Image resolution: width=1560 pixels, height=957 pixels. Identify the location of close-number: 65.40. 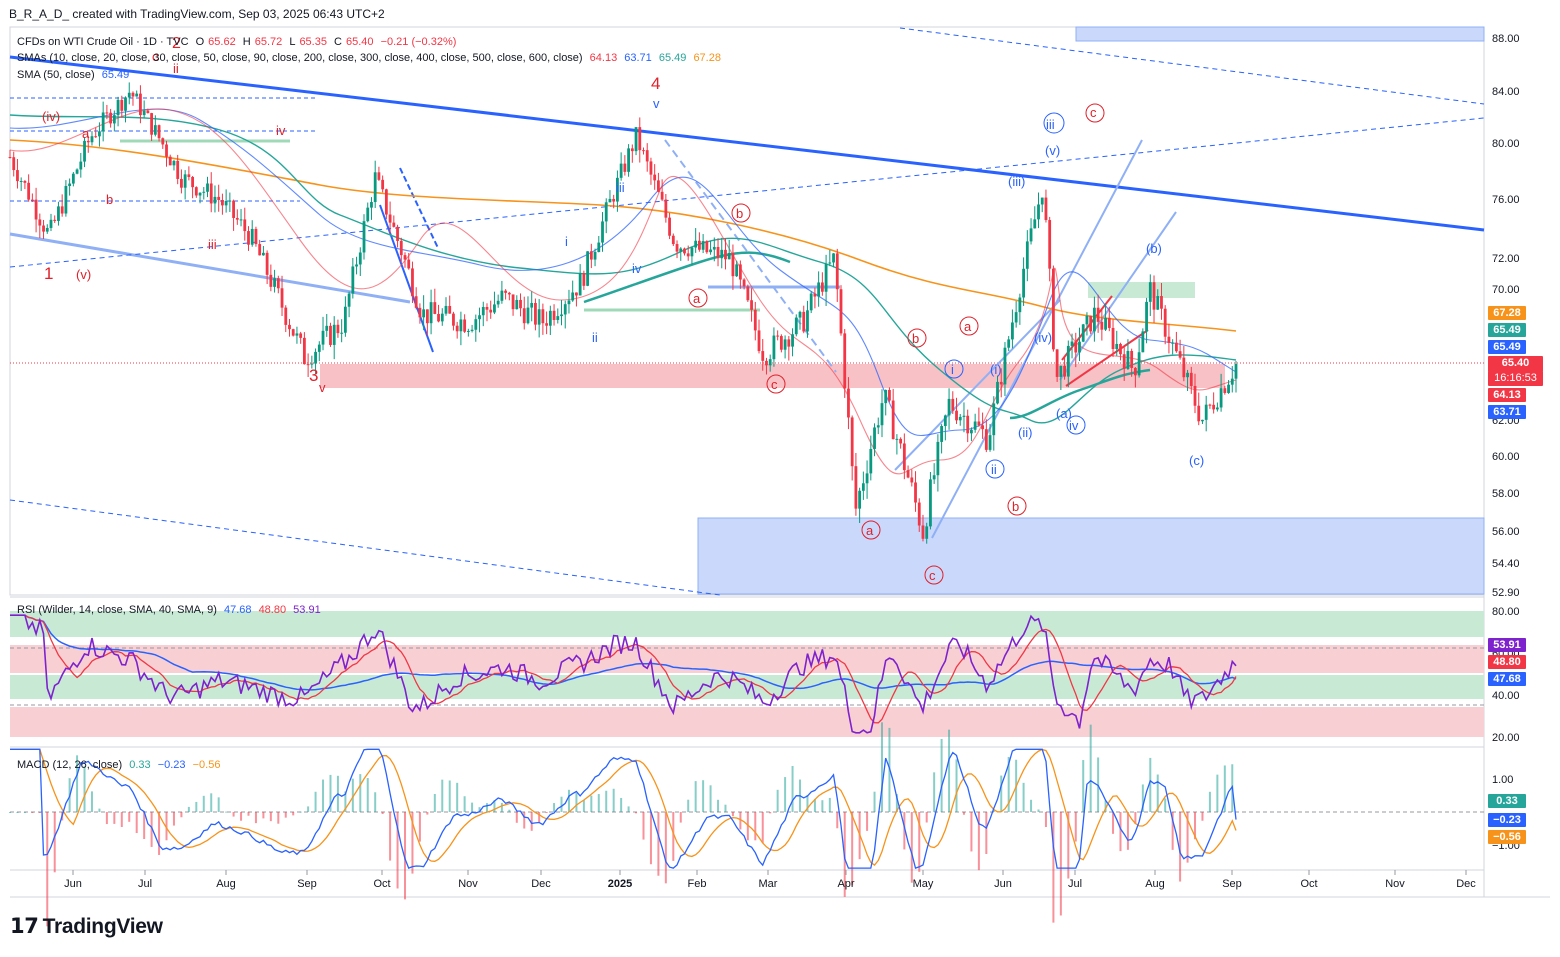
(359, 42).